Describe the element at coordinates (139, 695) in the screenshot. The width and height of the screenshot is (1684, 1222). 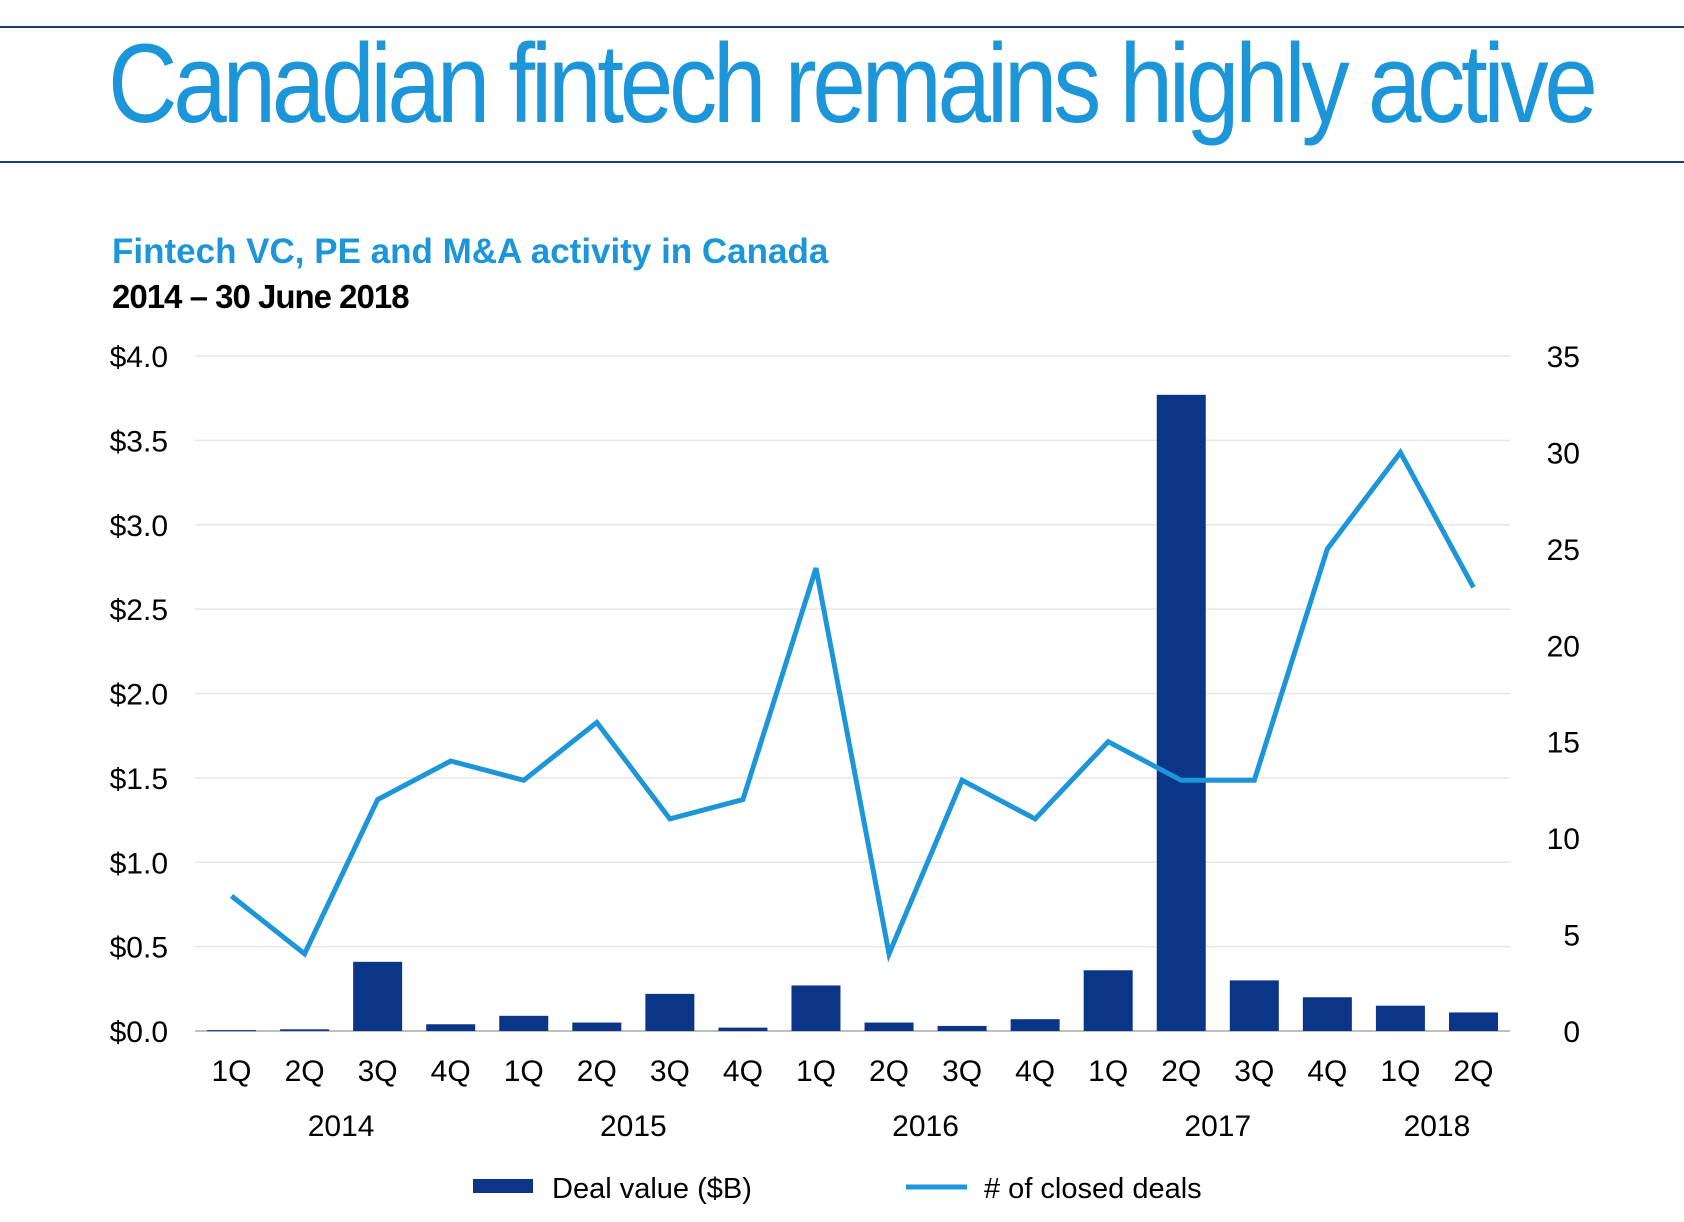
I see `y-left-tick-label: $2.0` at that location.